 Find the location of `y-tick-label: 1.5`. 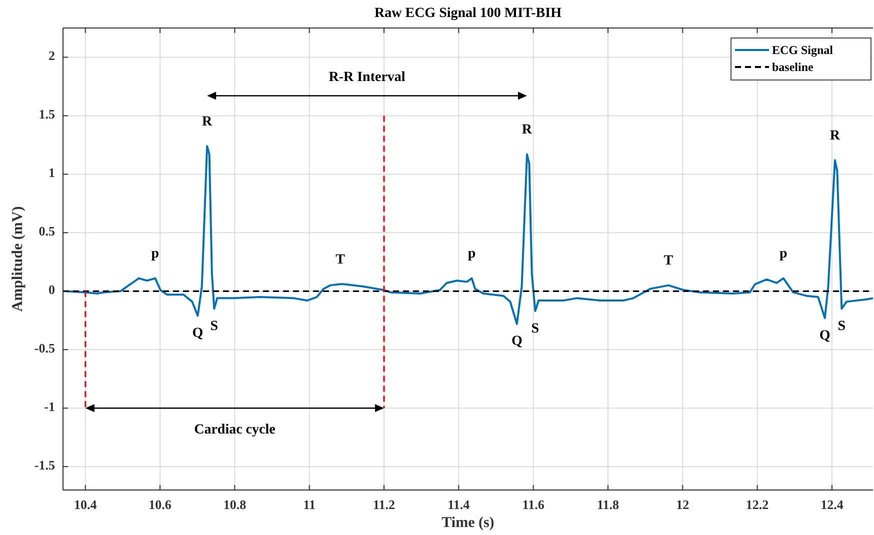

y-tick-label: 1.5 is located at coordinates (47, 114).